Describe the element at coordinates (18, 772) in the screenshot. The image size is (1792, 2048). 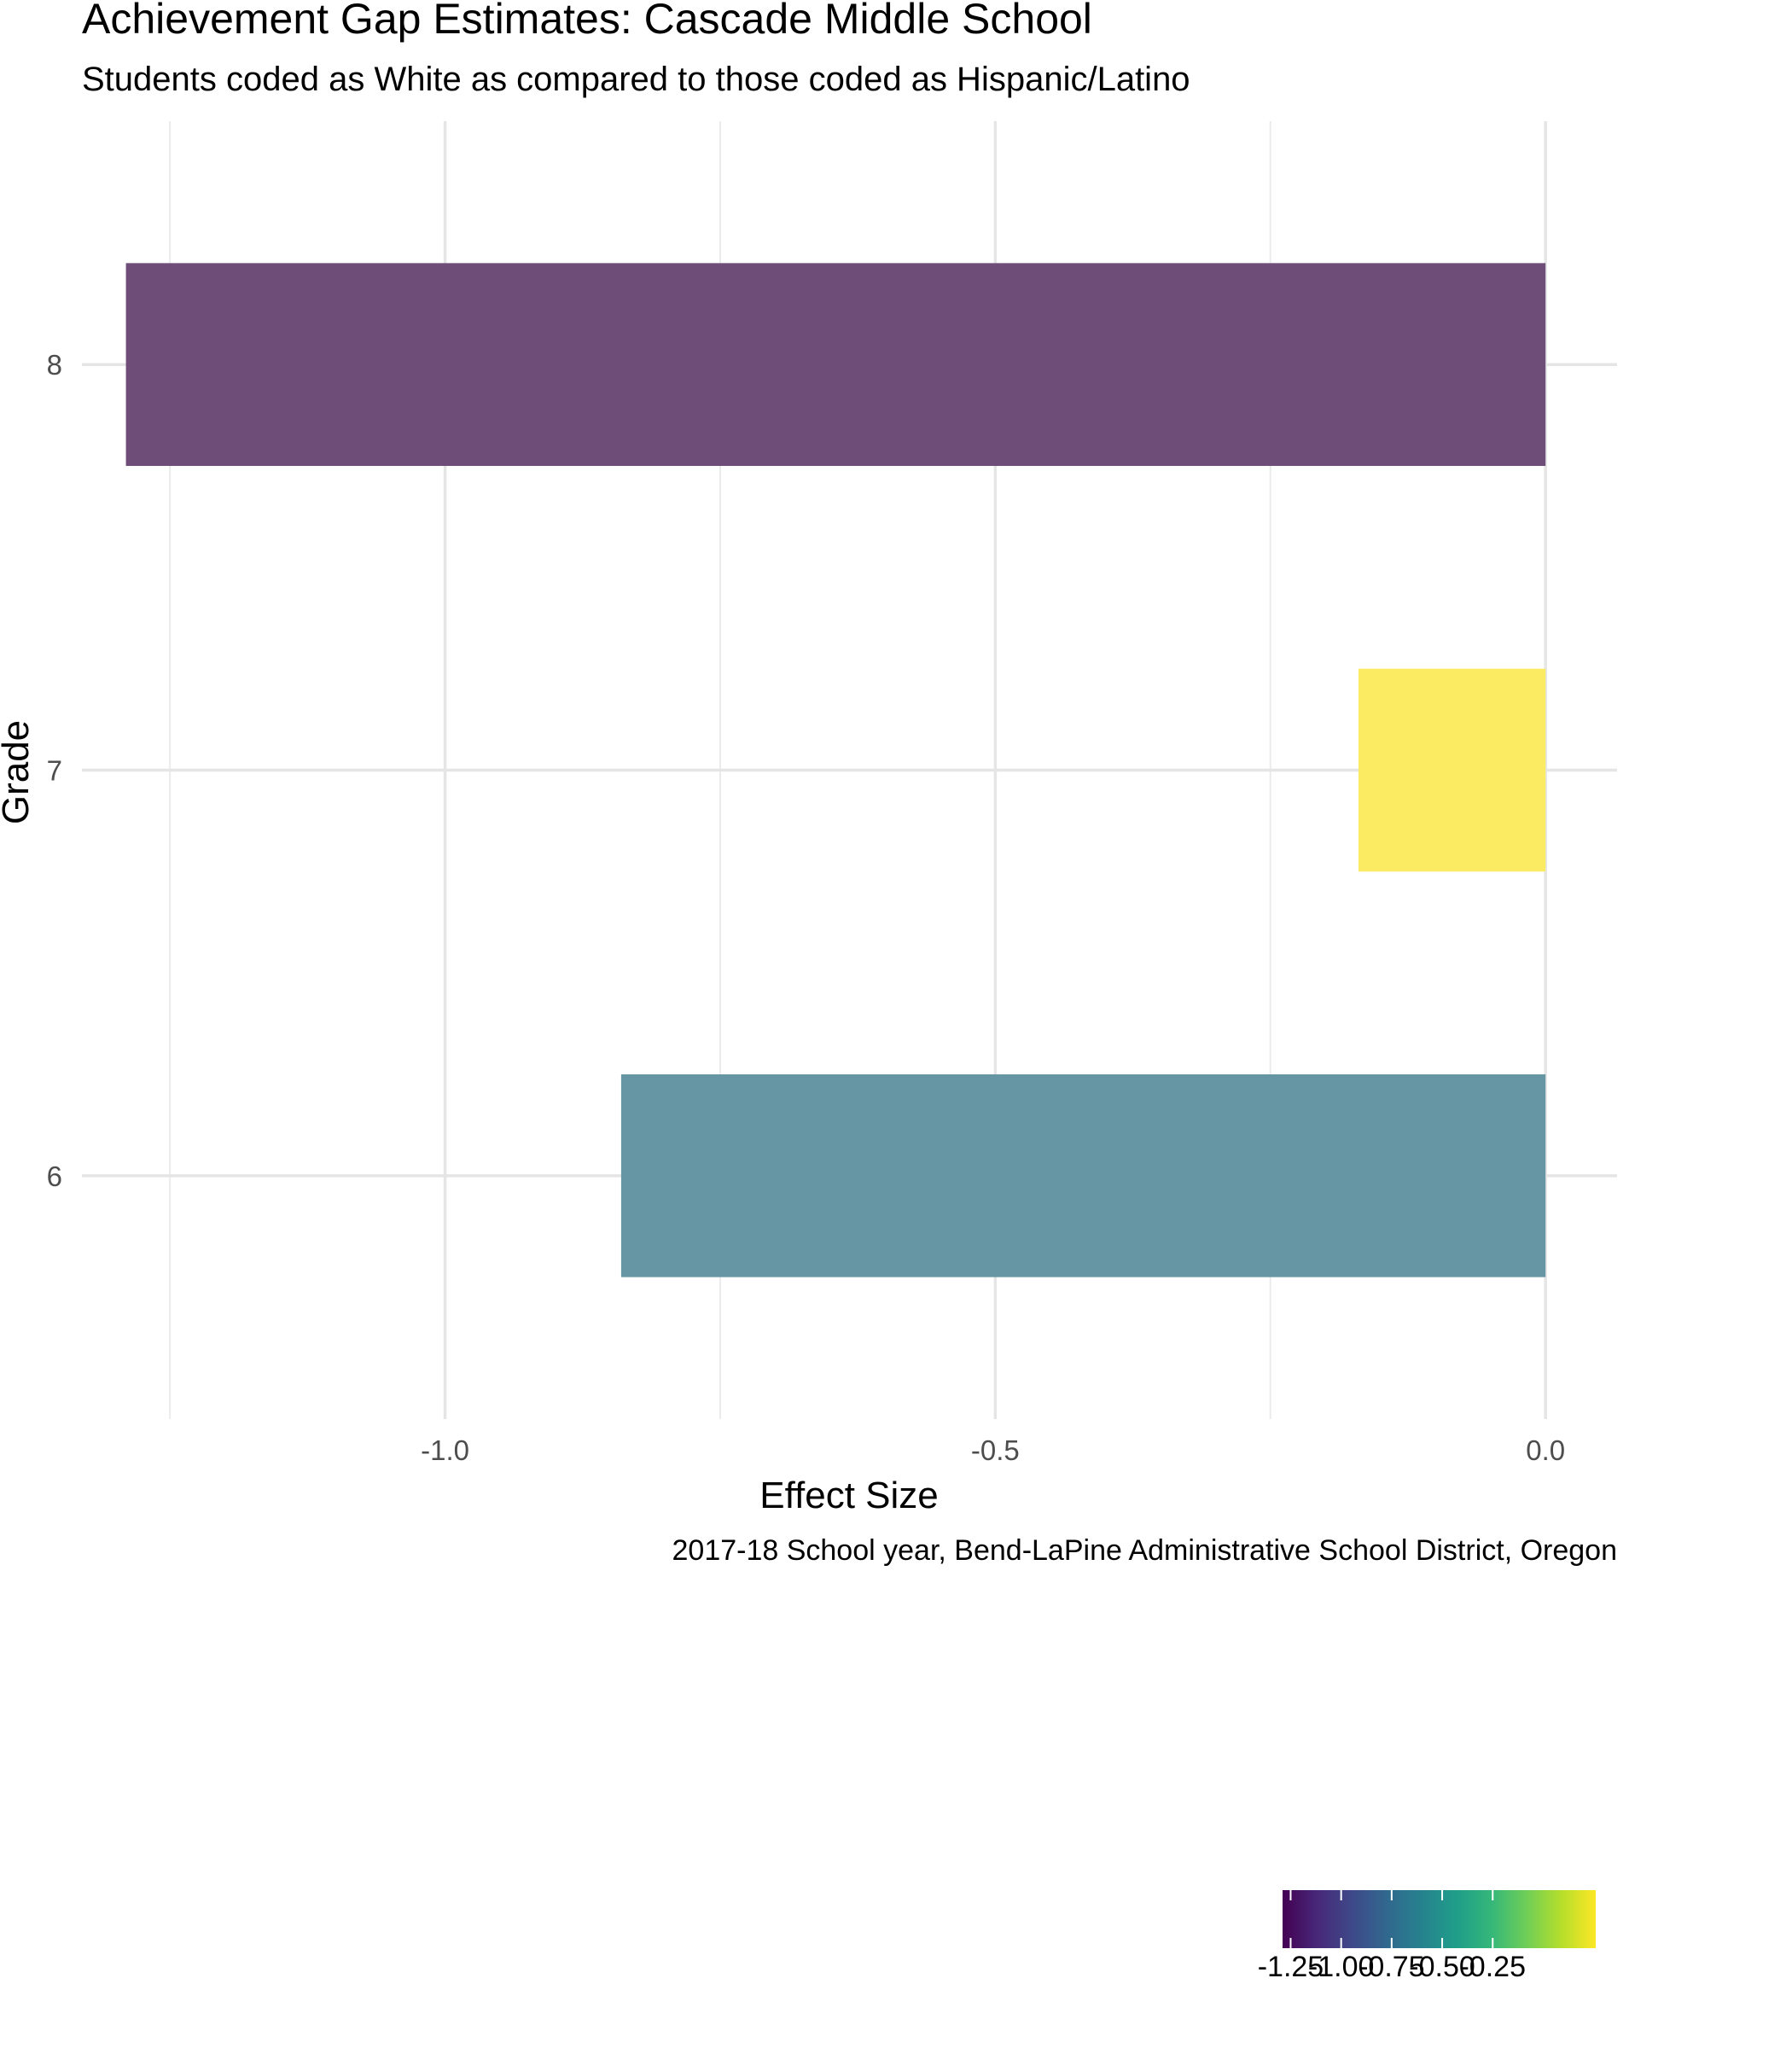
I see `y-axis-title: Grade` at that location.